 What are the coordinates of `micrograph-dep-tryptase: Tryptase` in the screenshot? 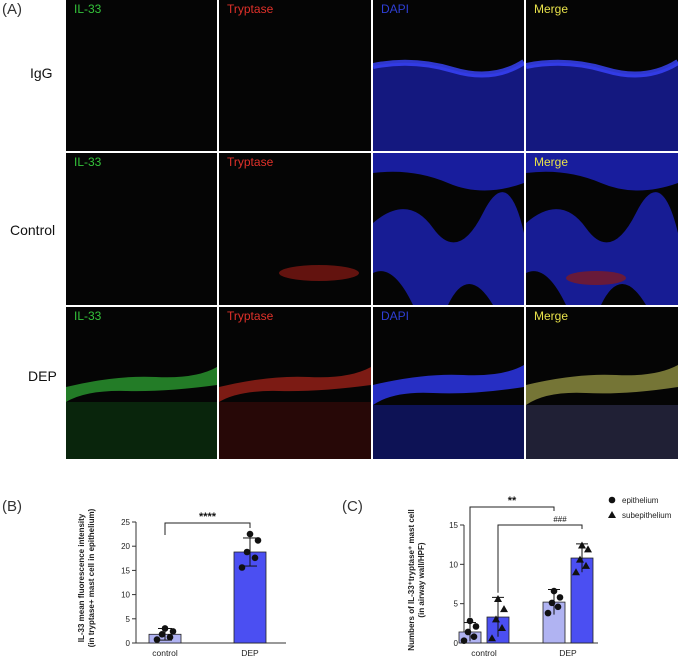 It's located at (295, 383).